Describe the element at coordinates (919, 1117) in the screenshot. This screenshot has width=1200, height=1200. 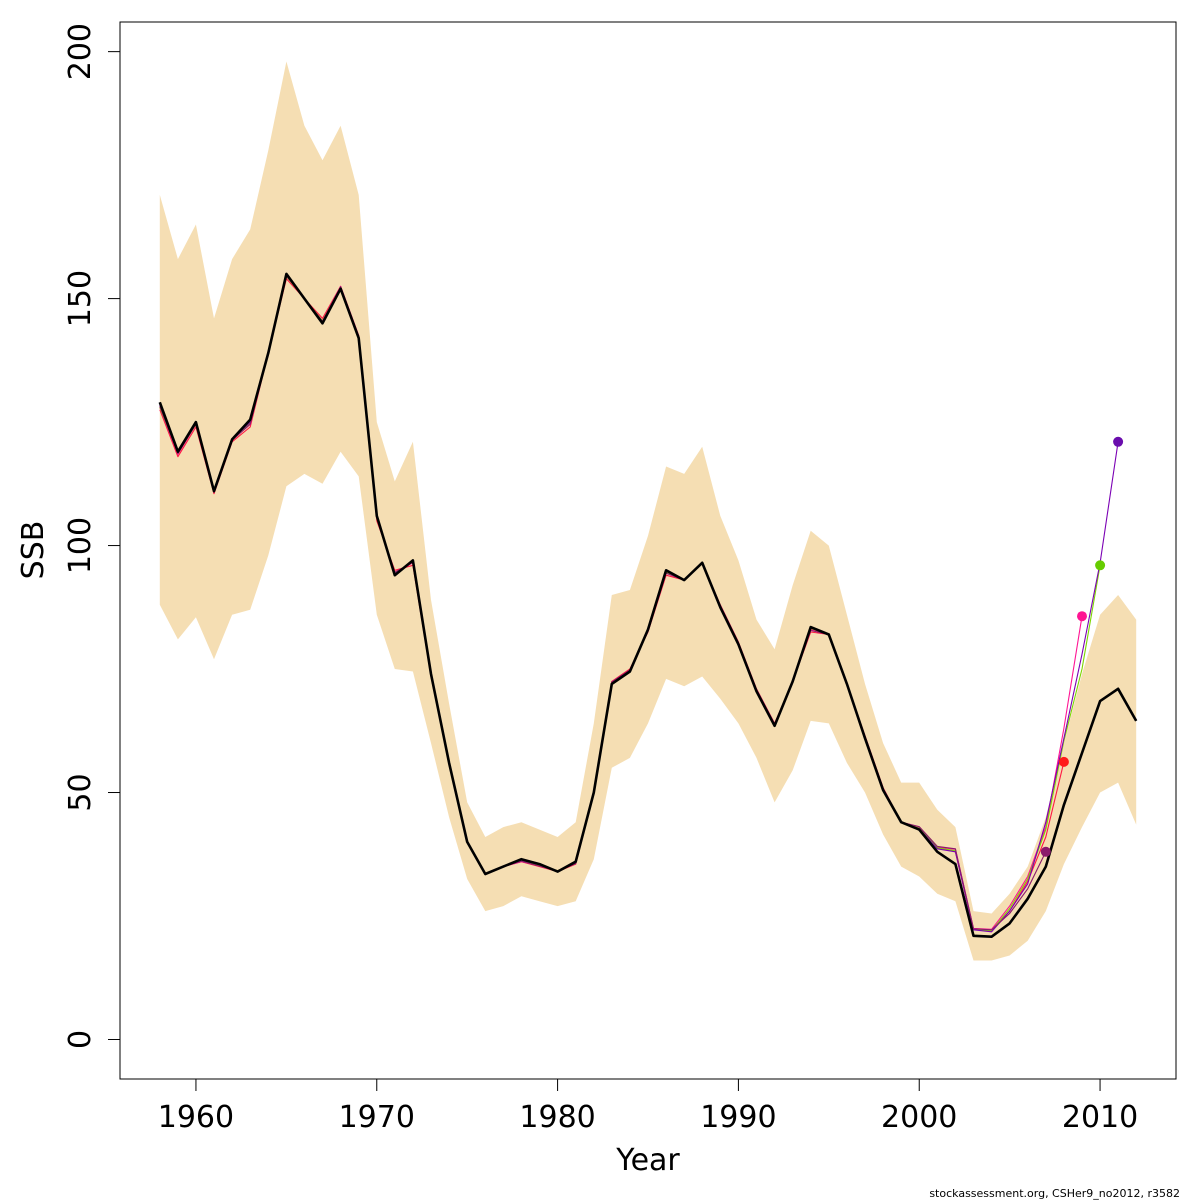
I see `x-tick-label: 2000` at that location.